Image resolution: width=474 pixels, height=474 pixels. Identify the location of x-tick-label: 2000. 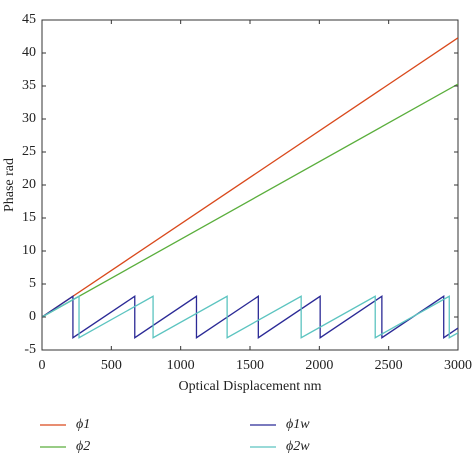
(319, 365).